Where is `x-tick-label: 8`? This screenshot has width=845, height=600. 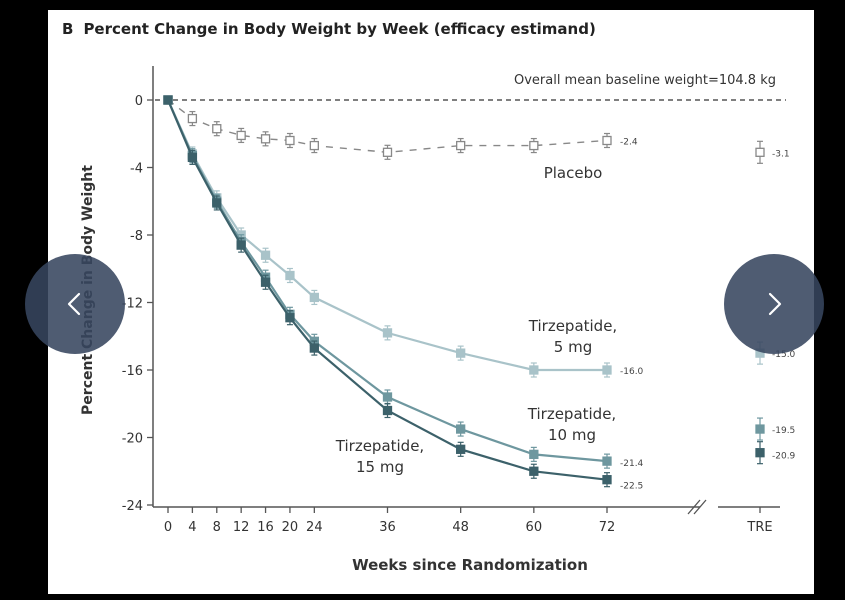 x-tick-label: 8 is located at coordinates (217, 527).